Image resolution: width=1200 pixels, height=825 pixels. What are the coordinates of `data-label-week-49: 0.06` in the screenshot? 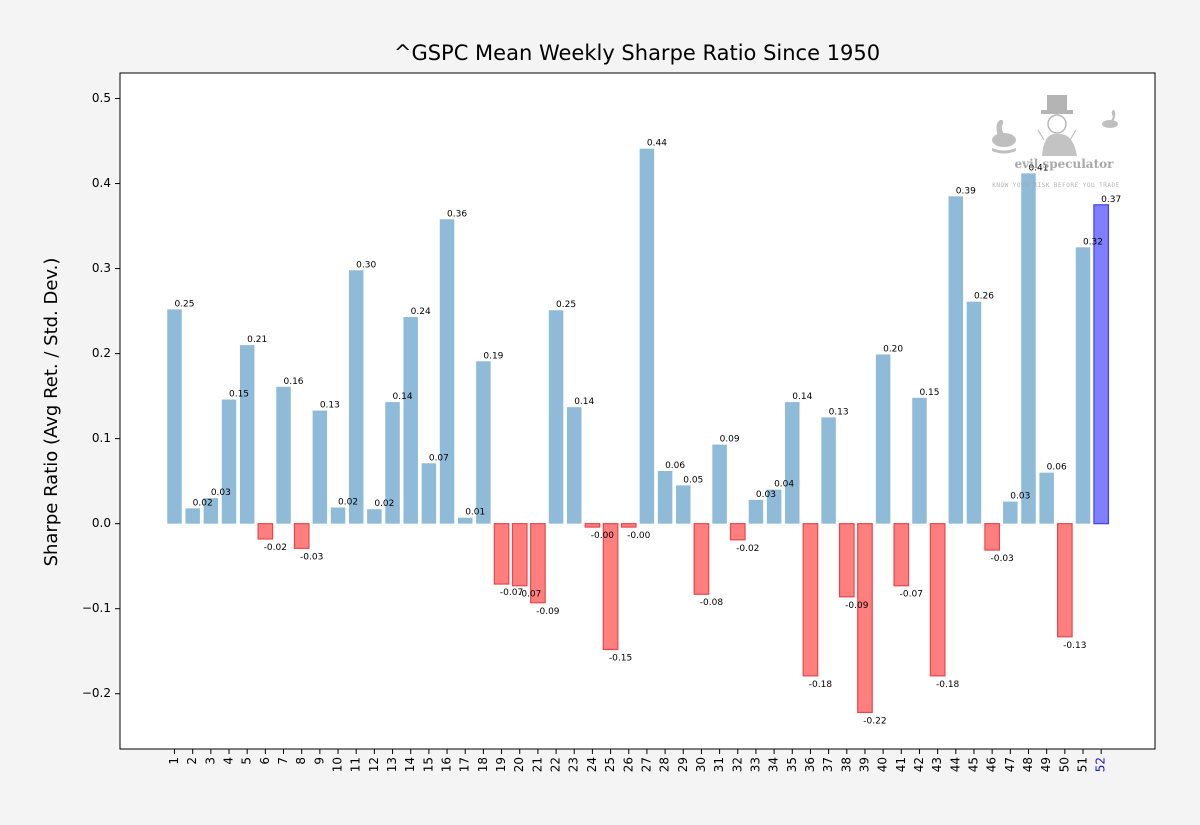 It's located at (1057, 468).